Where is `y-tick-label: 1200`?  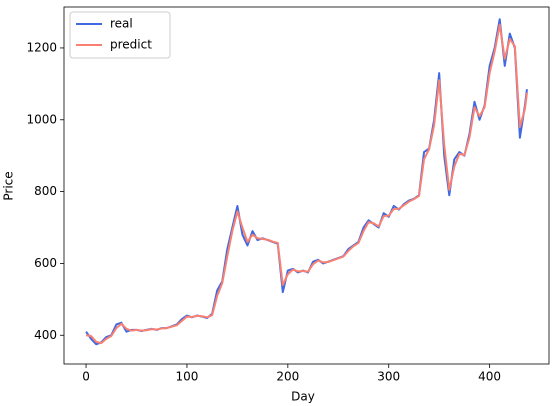 y-tick-label: 1200 is located at coordinates (41, 47).